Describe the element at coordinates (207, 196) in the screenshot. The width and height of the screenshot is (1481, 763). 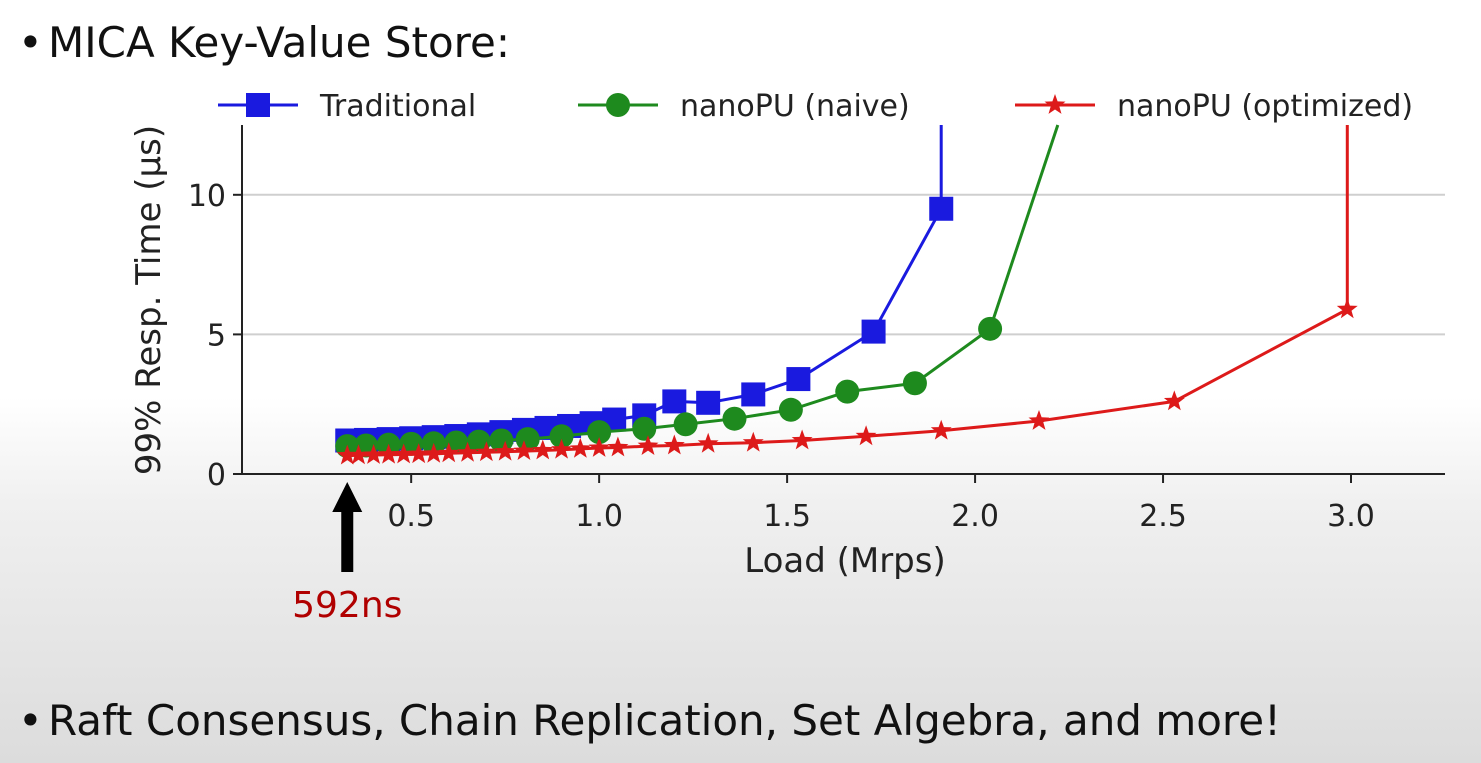
I see `y-tick-label: 10` at that location.